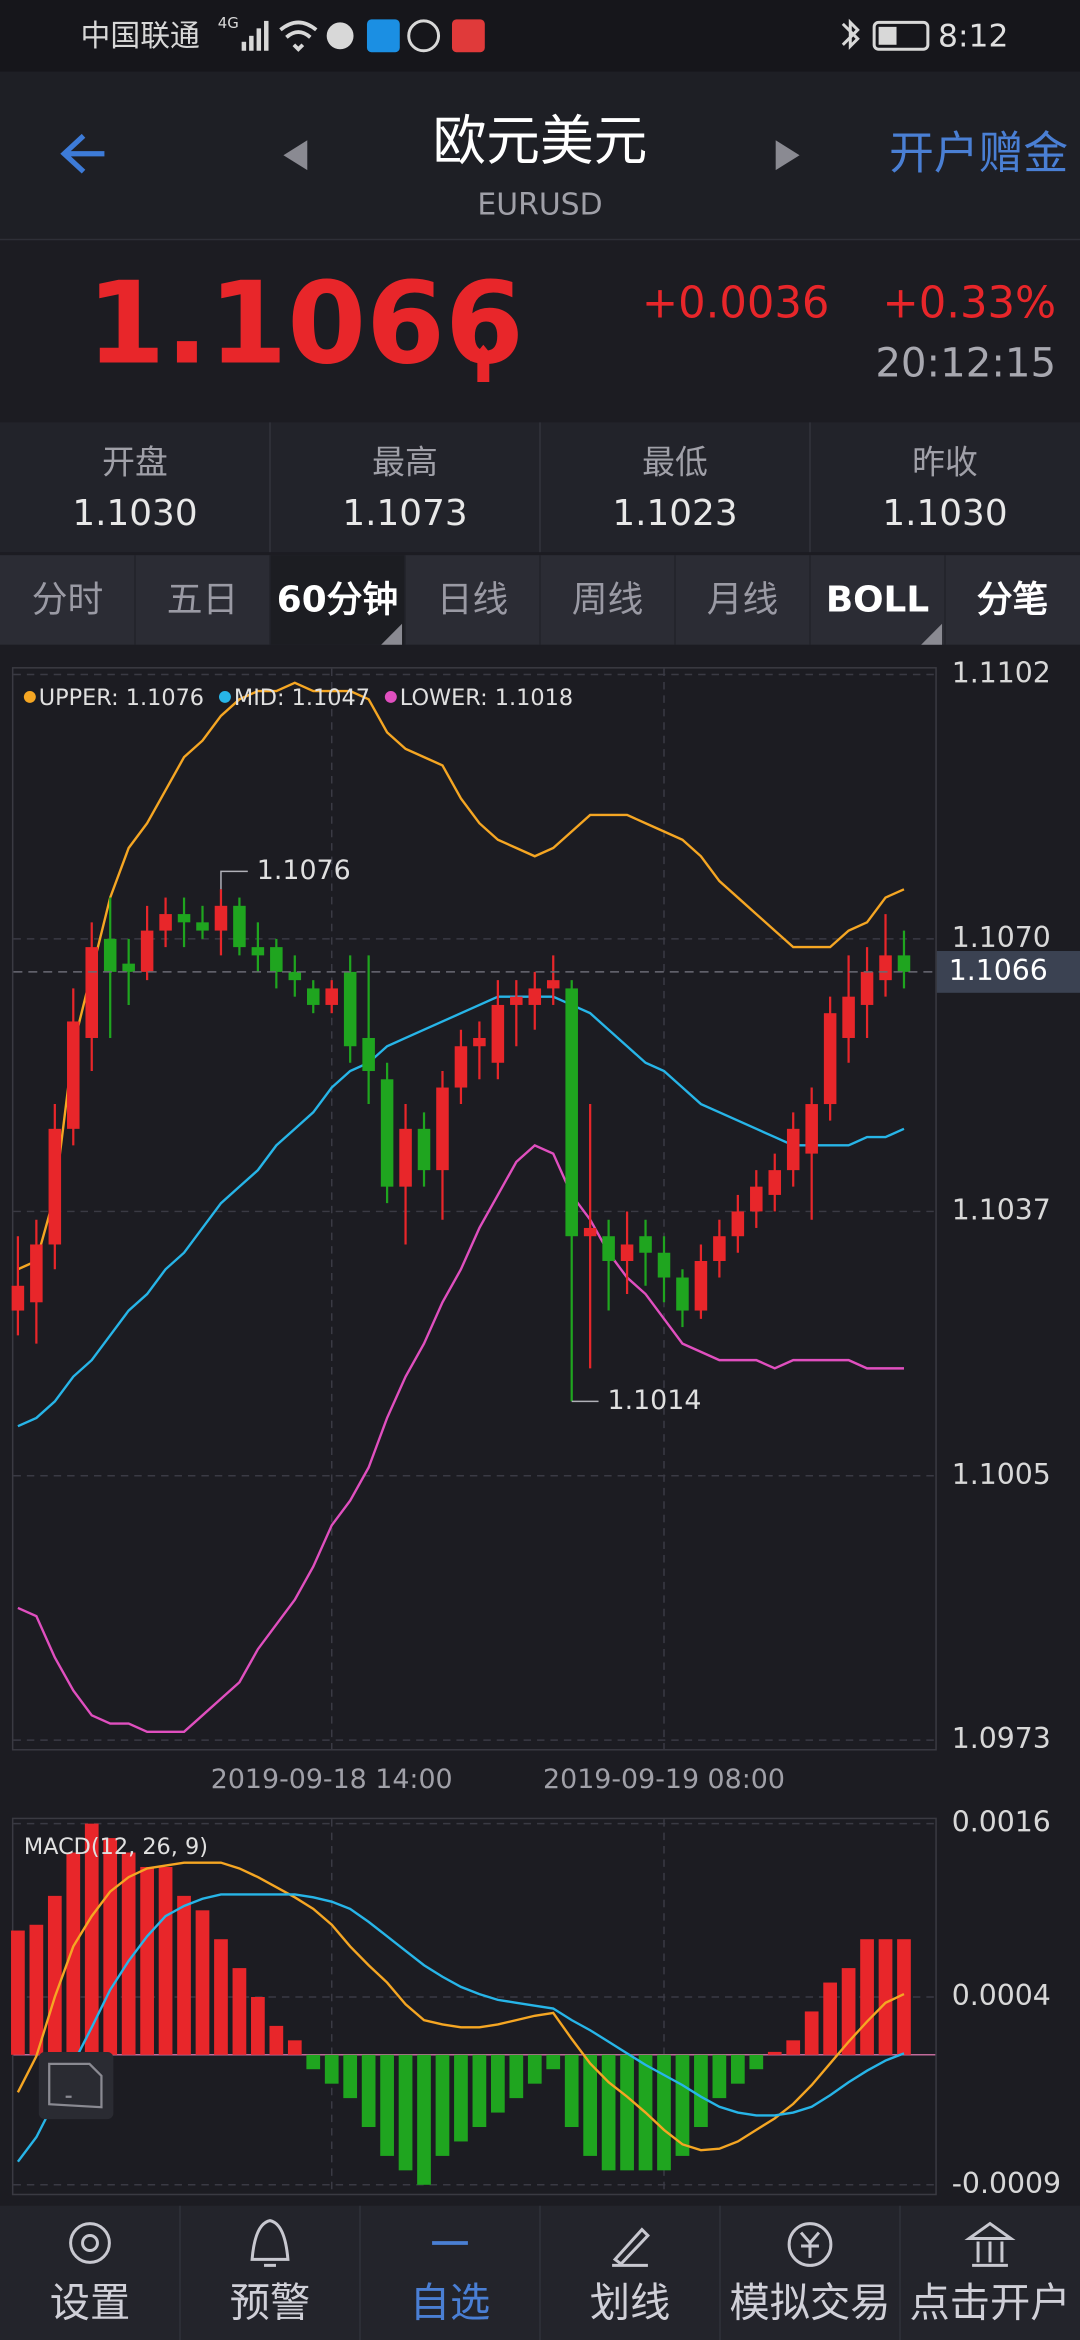 This screenshot has width=1080, height=2340. Describe the element at coordinates (234, 880) in the screenshot. I see `max-marker` at that location.